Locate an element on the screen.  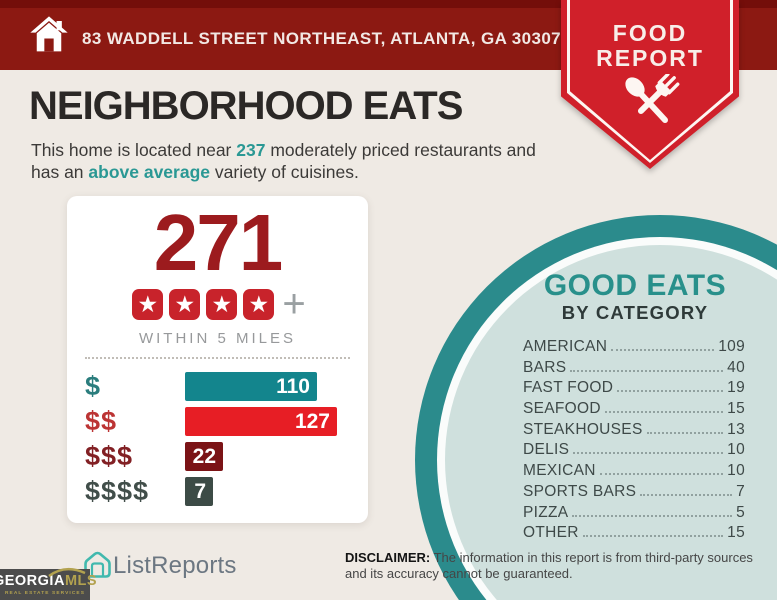
total-restaurants: 271 is located at coordinates (218, 242).